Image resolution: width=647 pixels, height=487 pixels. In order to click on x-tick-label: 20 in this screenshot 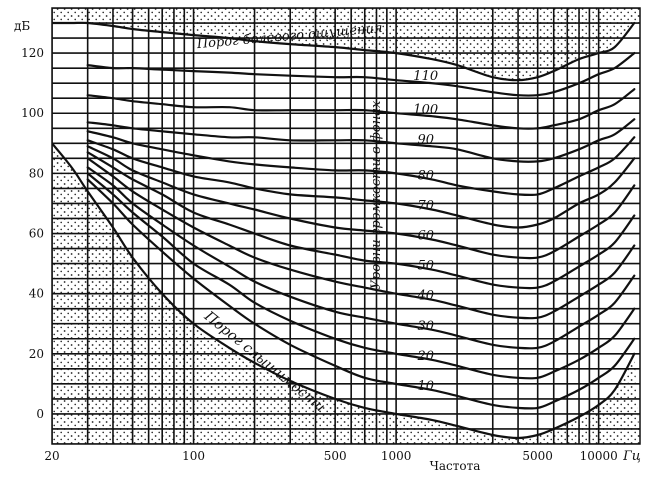, I will do `click(51, 456)`.